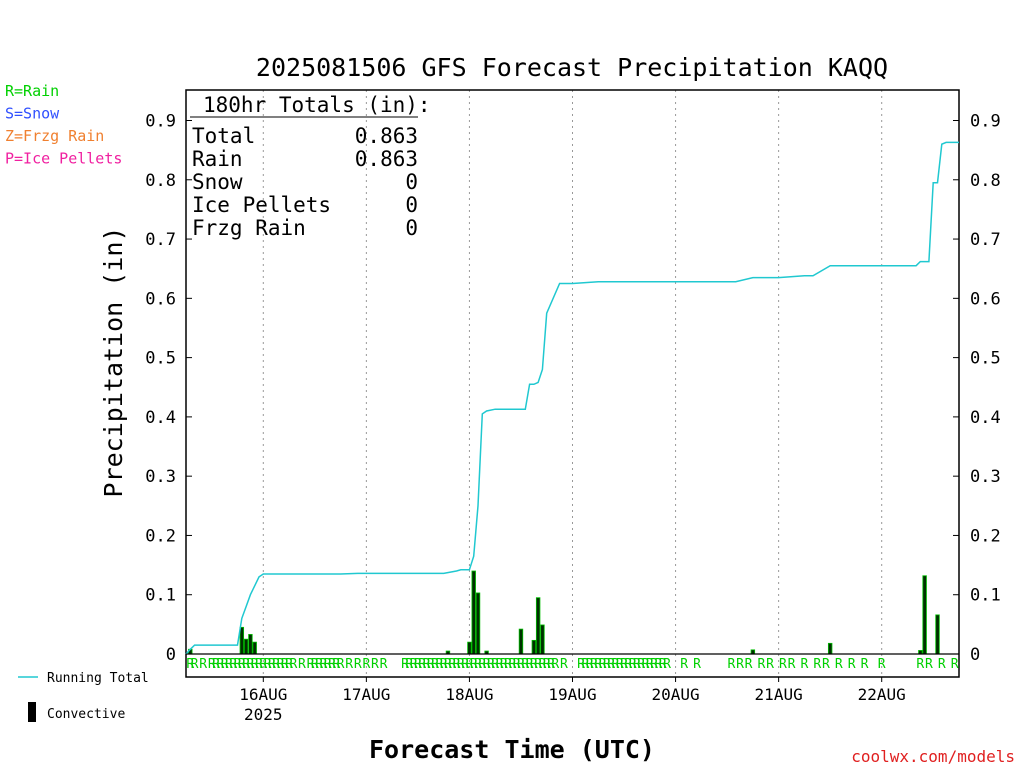  I want to click on convective-bars, so click(572, 612).